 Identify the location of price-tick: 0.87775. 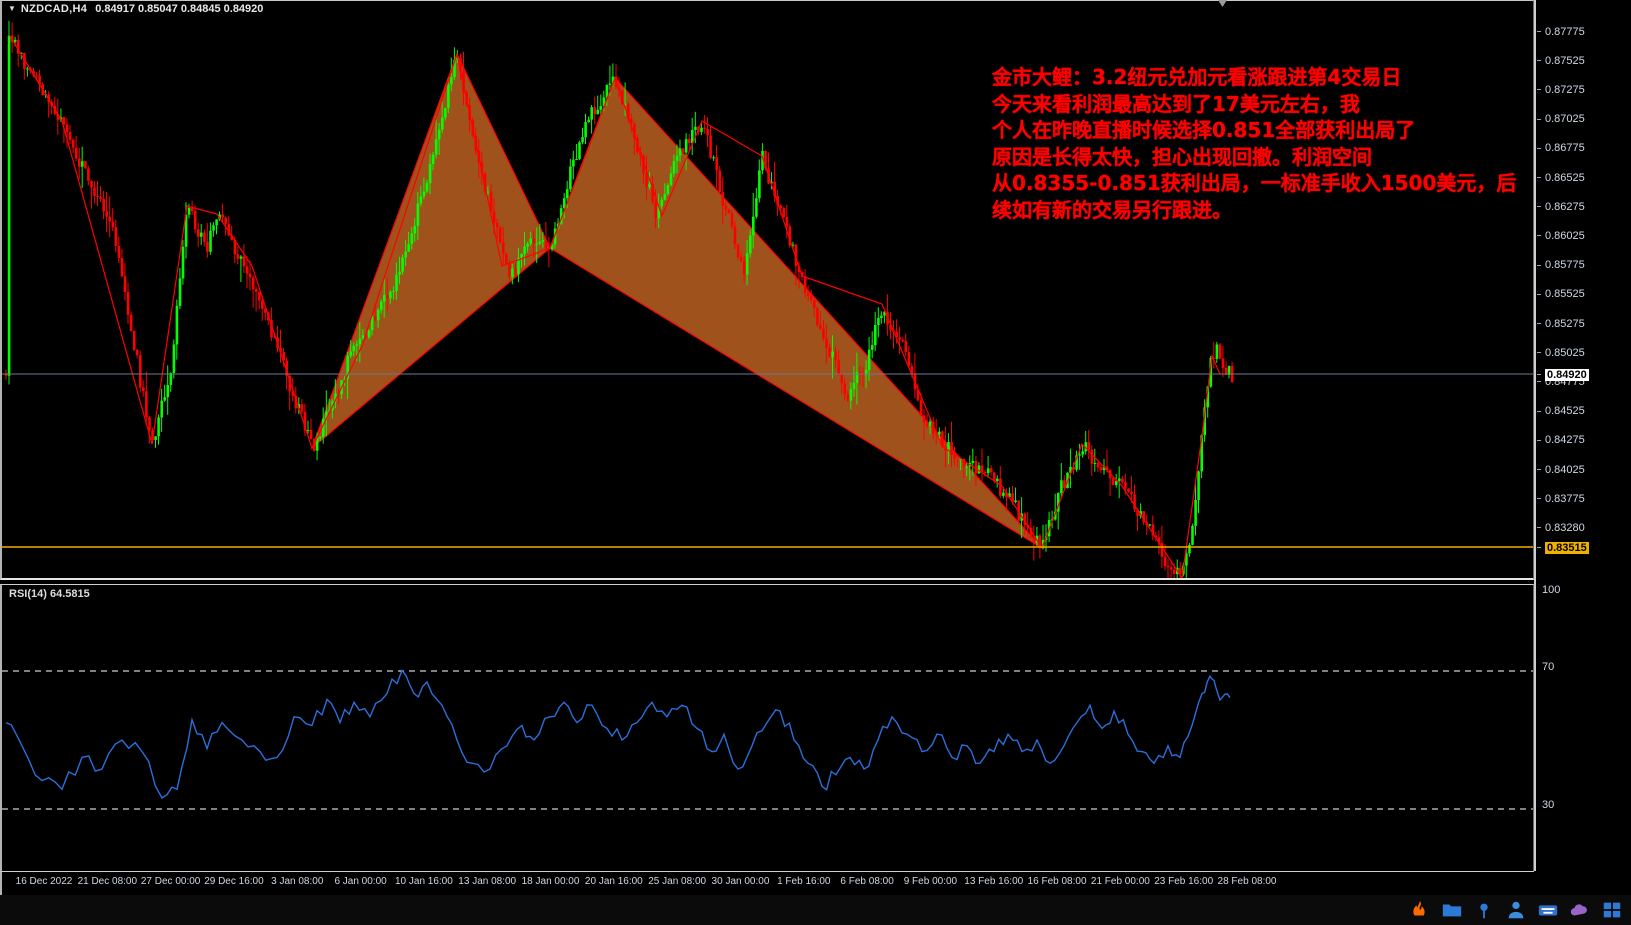
(1583, 31).